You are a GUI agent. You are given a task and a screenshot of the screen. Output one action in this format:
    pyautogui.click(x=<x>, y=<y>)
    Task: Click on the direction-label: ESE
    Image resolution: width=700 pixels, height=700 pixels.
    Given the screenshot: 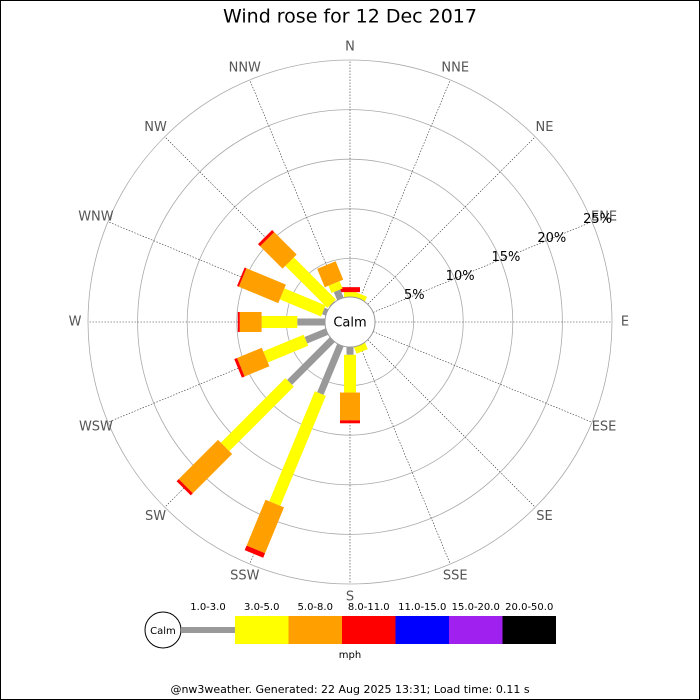 What is the action you would take?
    pyautogui.click(x=604, y=427)
    